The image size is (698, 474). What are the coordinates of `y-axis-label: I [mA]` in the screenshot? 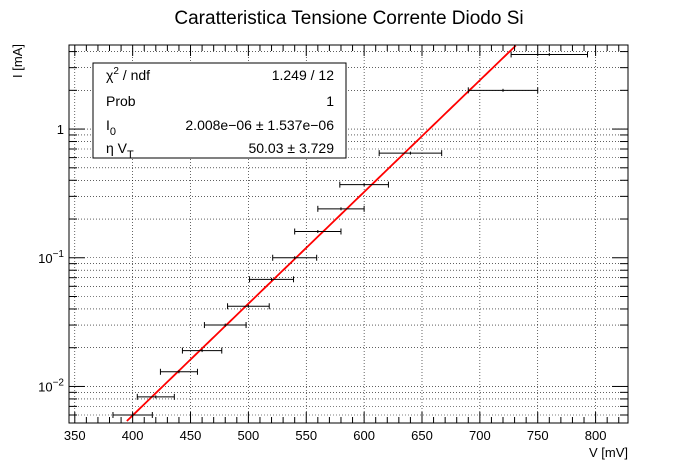 It's located at (17, 61).